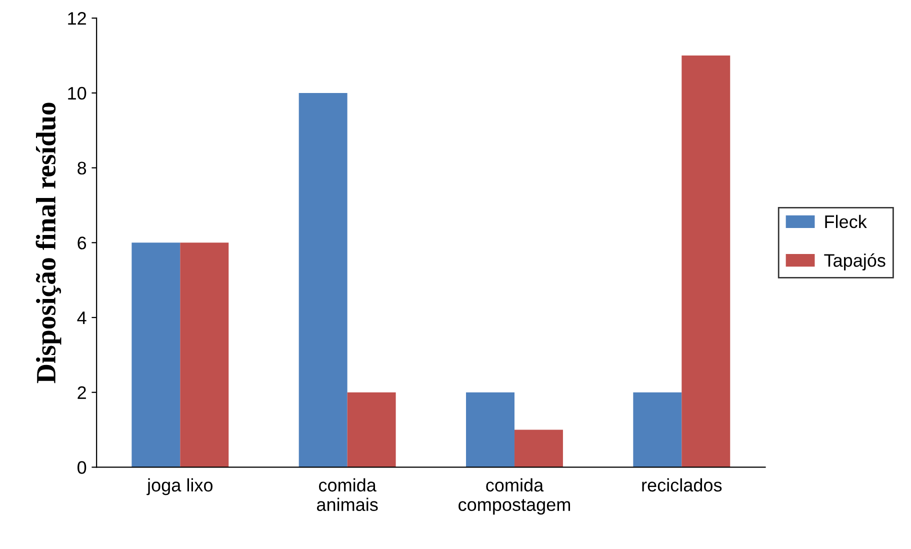 The image size is (911, 549). Describe the element at coordinates (82, 467) in the screenshot. I see `y-tick-label: 0` at that location.